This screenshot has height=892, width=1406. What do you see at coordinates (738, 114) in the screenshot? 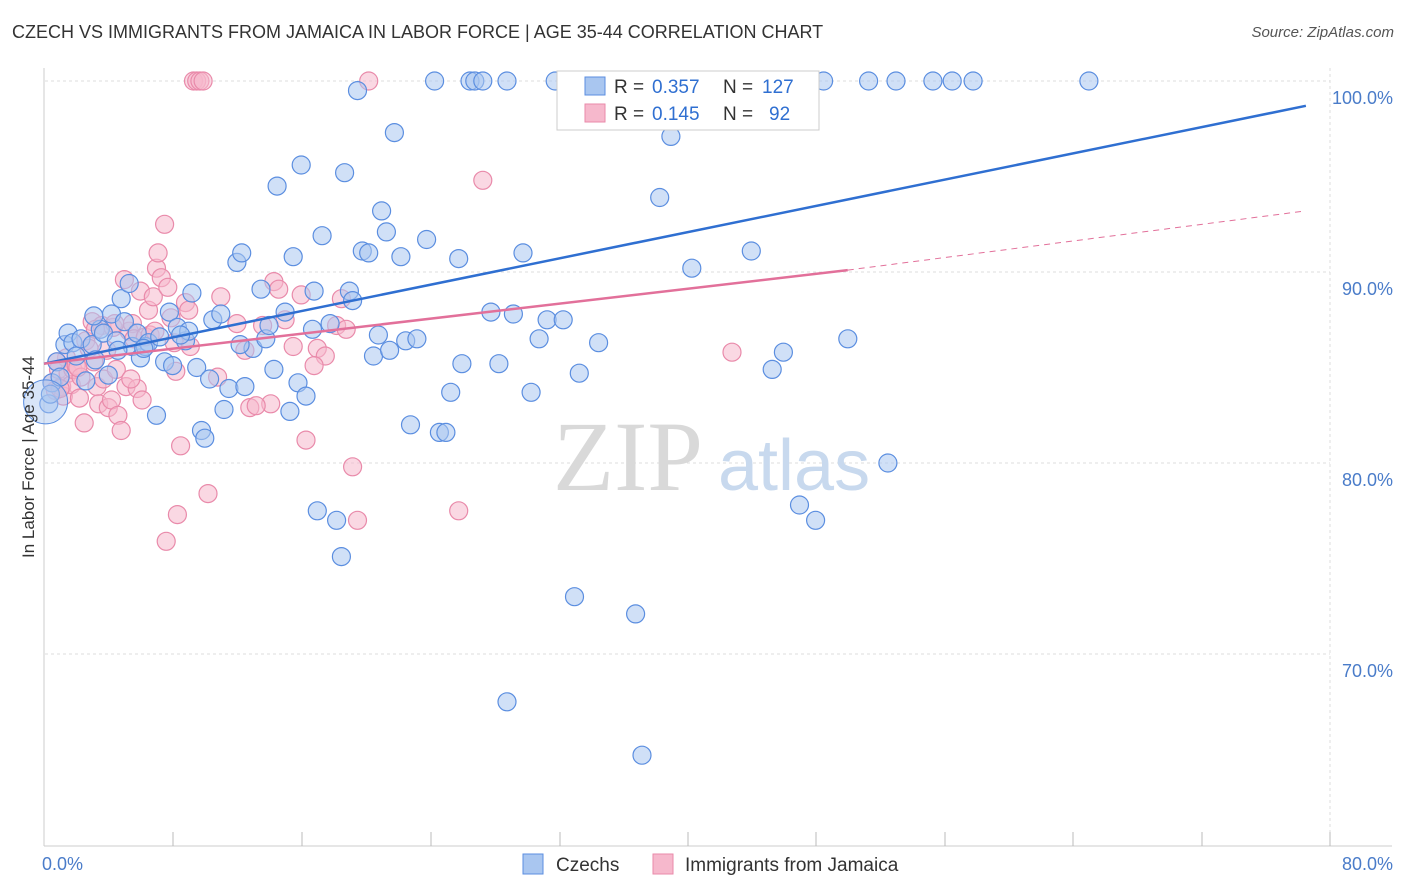
I see `stats-n-label-jamaica: N =` at bounding box center [738, 114].